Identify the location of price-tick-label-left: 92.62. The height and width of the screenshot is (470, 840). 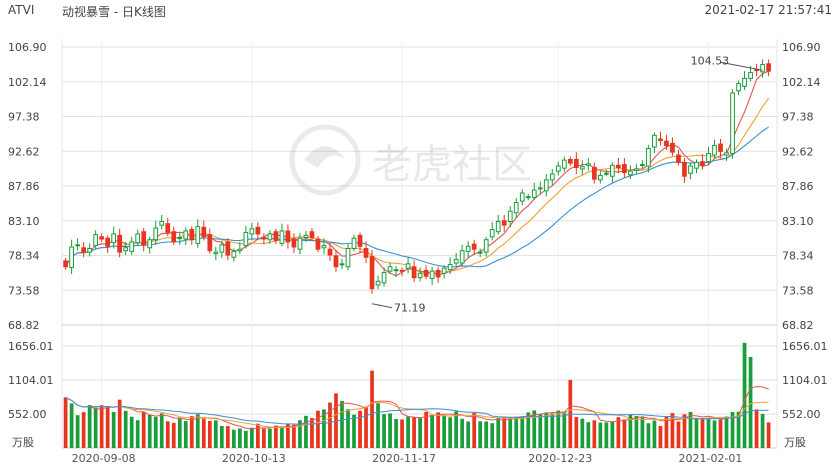
(24, 151).